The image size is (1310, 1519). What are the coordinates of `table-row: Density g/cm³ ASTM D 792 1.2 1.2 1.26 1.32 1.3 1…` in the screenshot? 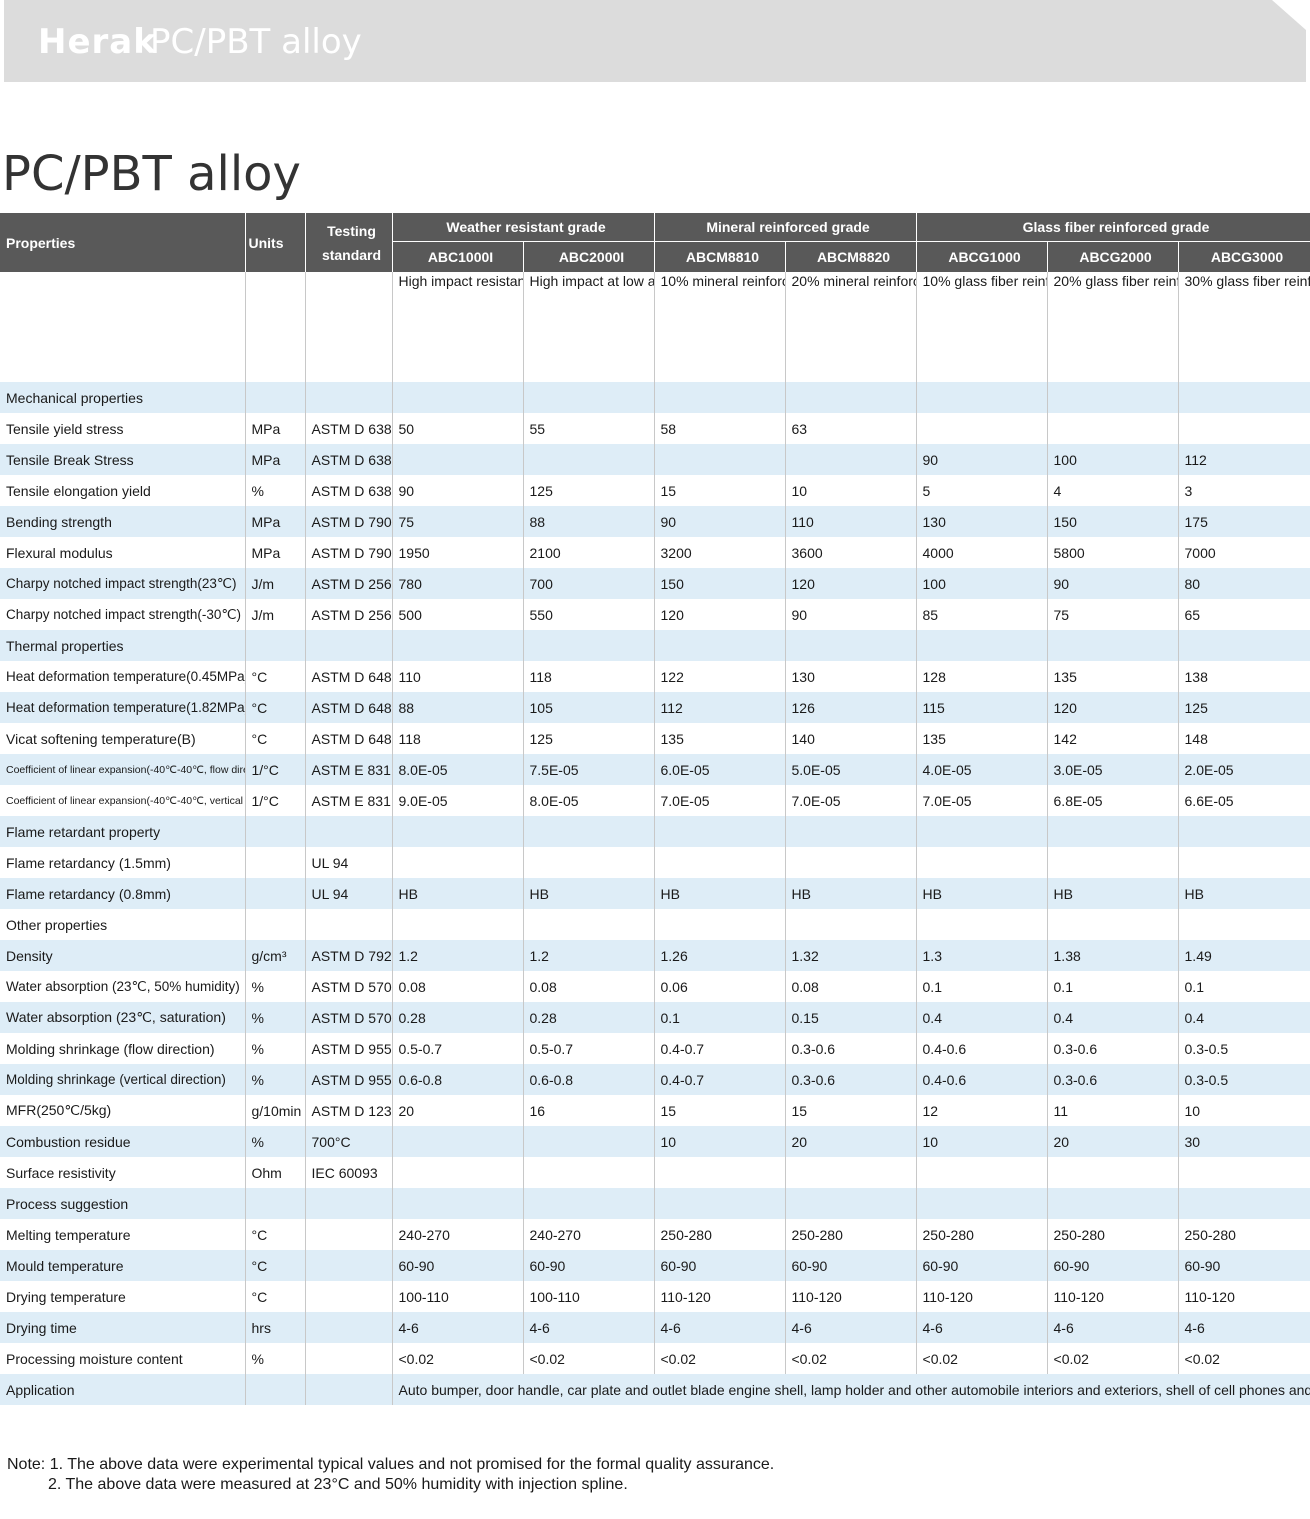 It's located at (655, 955).